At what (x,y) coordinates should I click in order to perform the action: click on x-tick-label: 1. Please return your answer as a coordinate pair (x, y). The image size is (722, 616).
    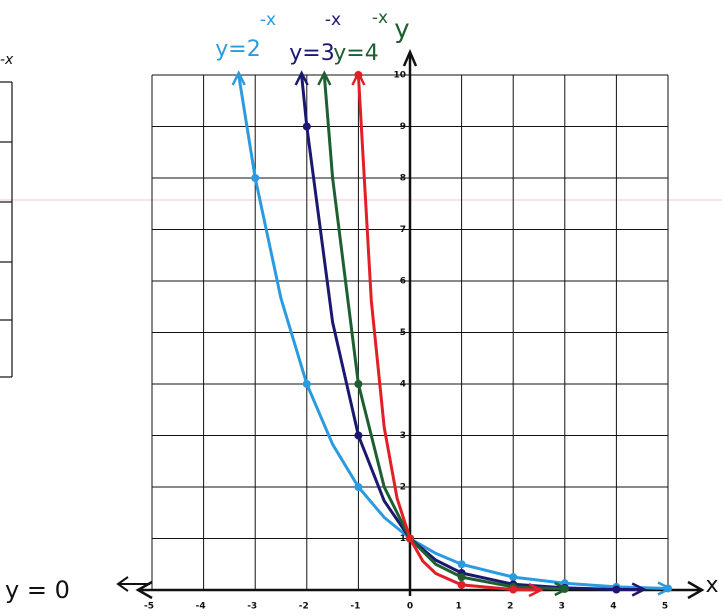
    Looking at the image, I should click on (458, 607).